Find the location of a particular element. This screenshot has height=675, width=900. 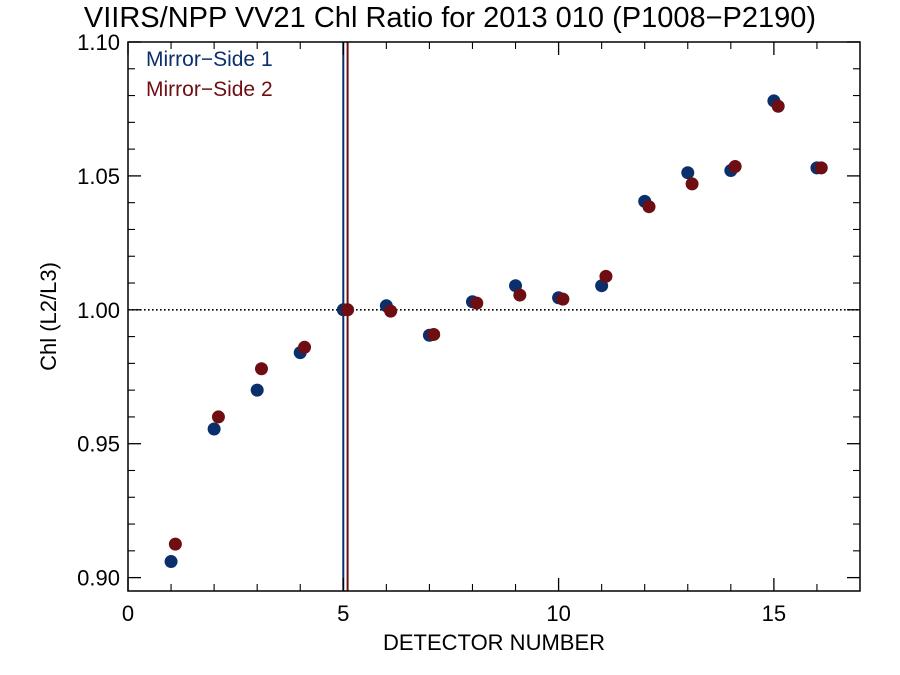

x-axis-title: DETECTOR NUMBER is located at coordinates (494, 642).